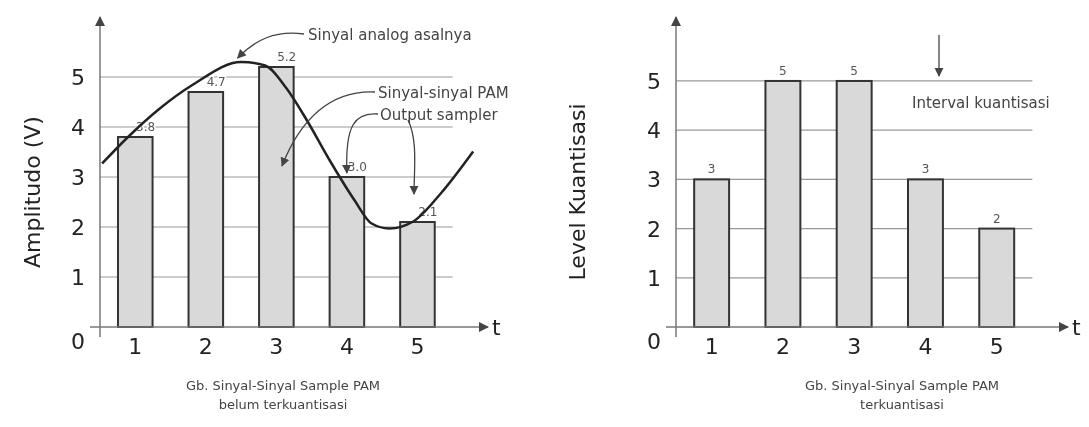  Describe the element at coordinates (390, 35) in the screenshot. I see `annotation: Sinyal analog asalnya` at that location.